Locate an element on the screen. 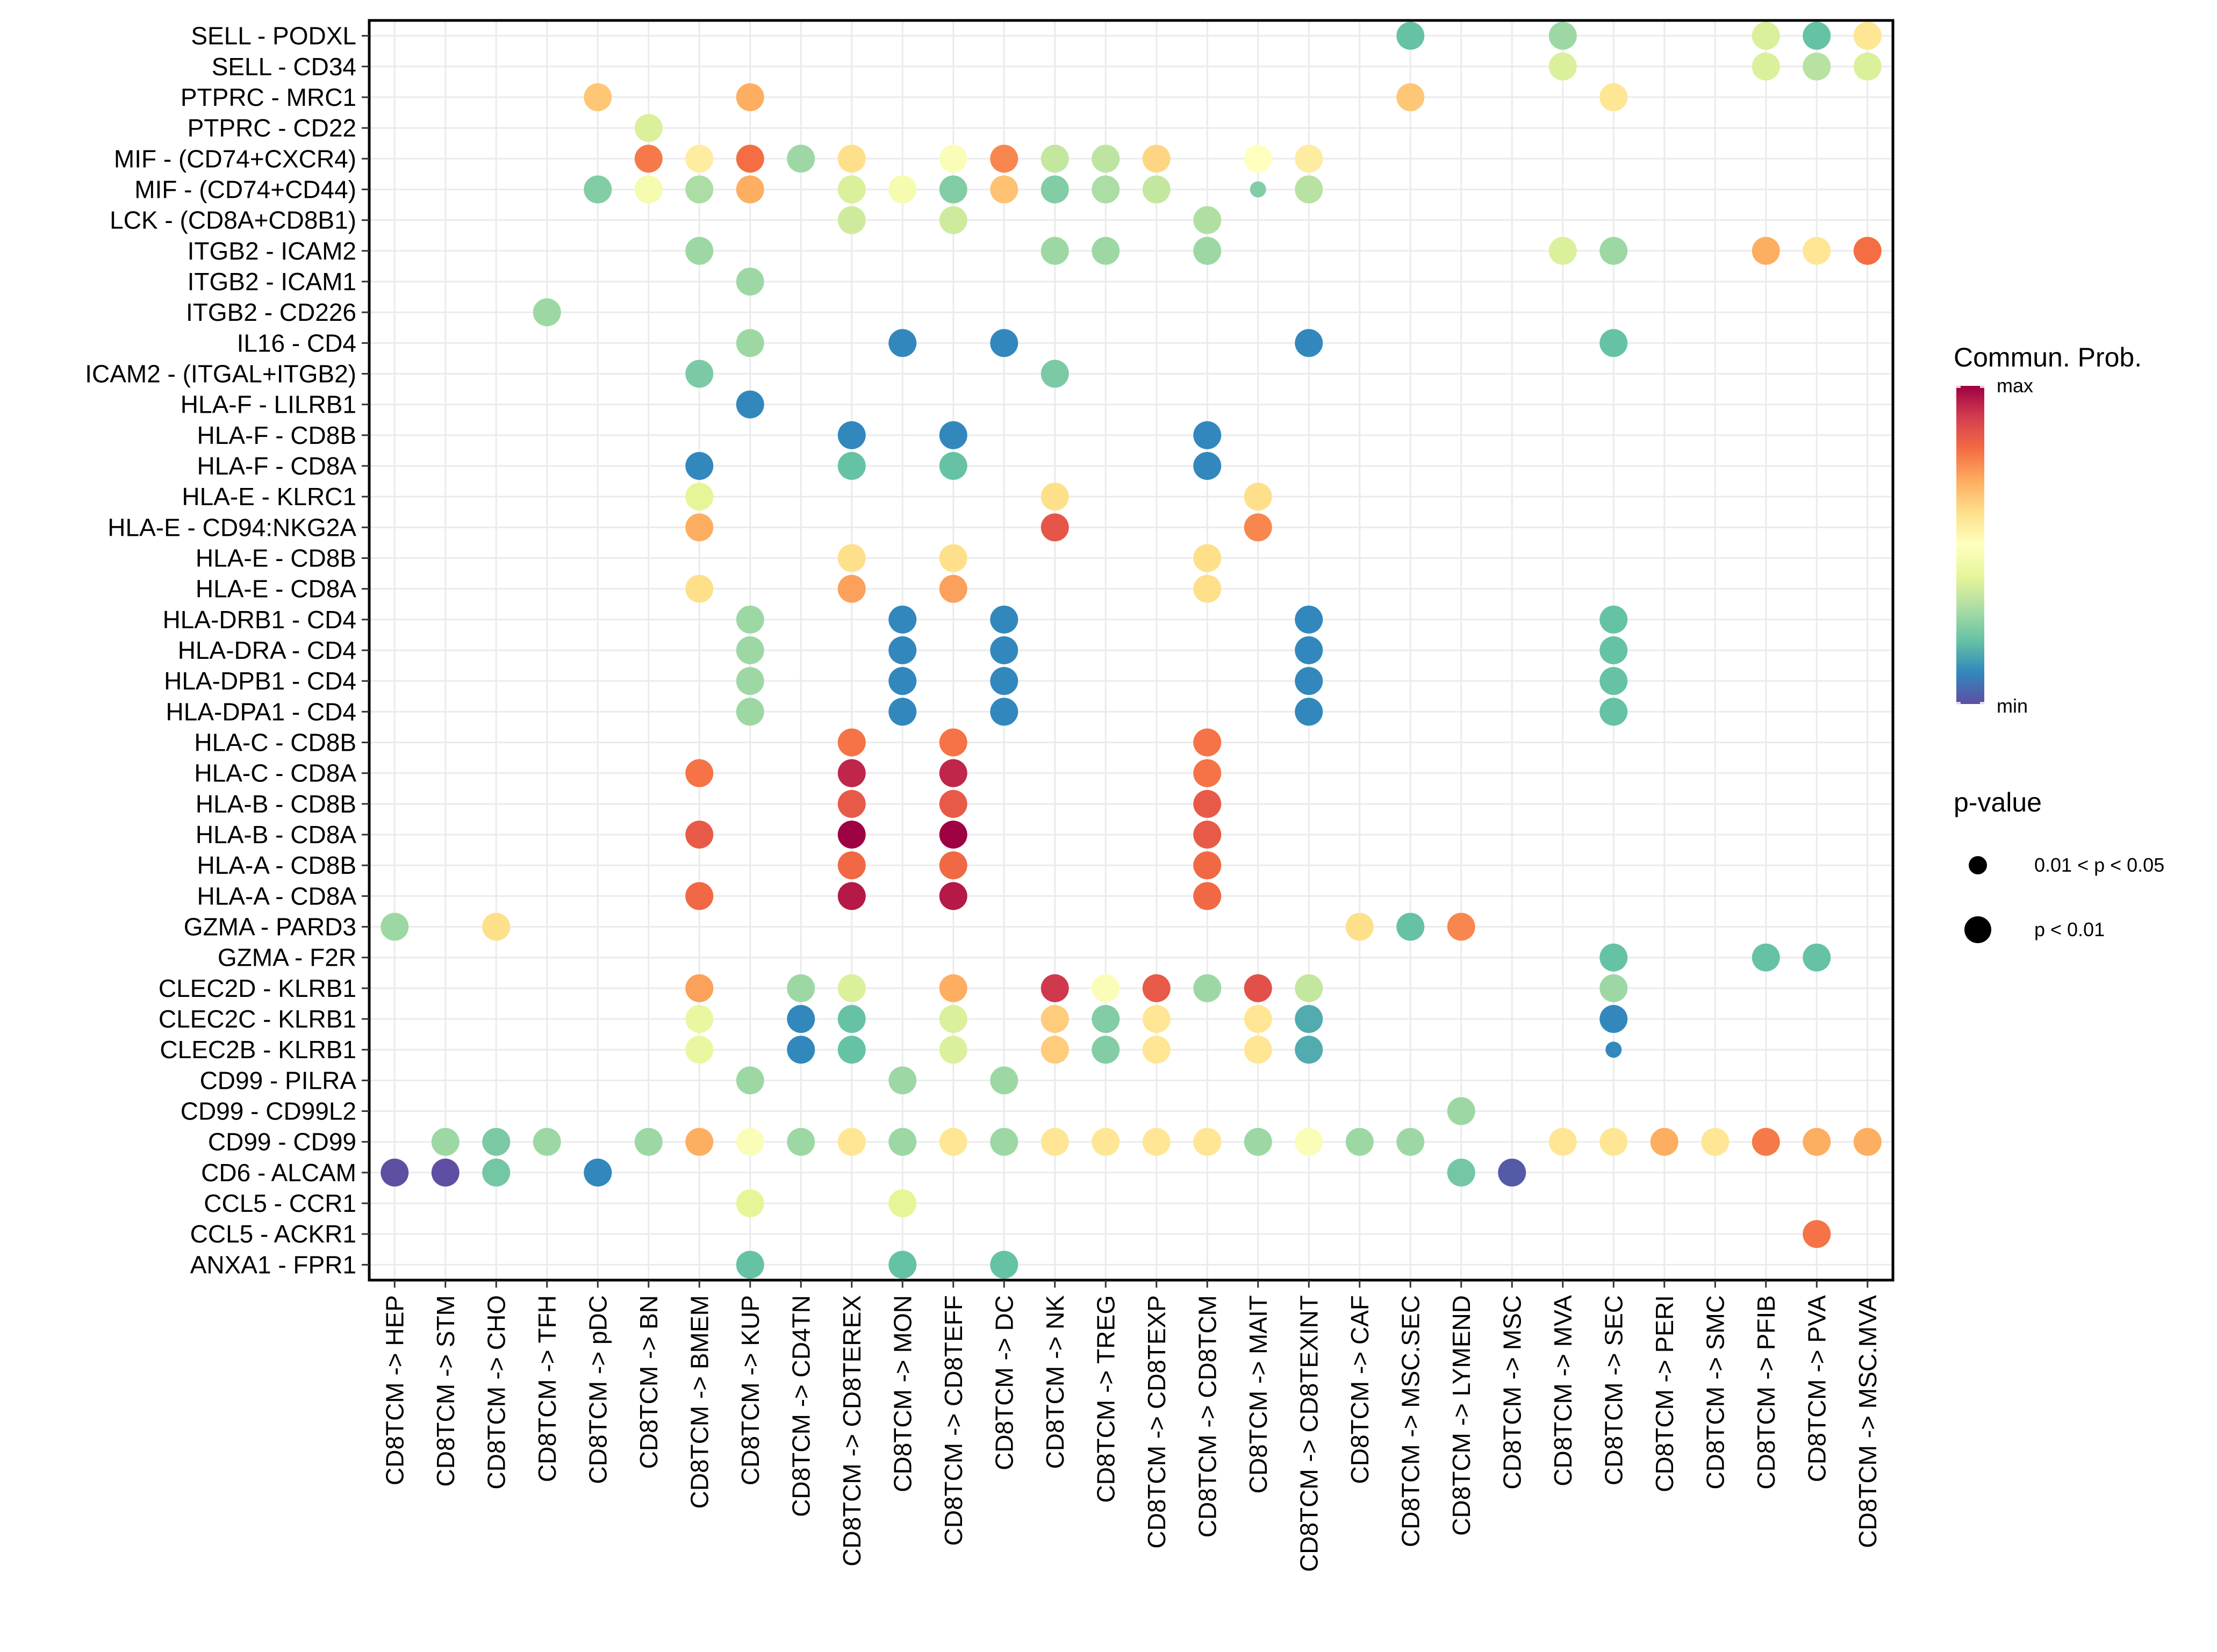 This screenshot has height=1652, width=2217. y-tick-label: CD99 - PILRA is located at coordinates (278, 1080).